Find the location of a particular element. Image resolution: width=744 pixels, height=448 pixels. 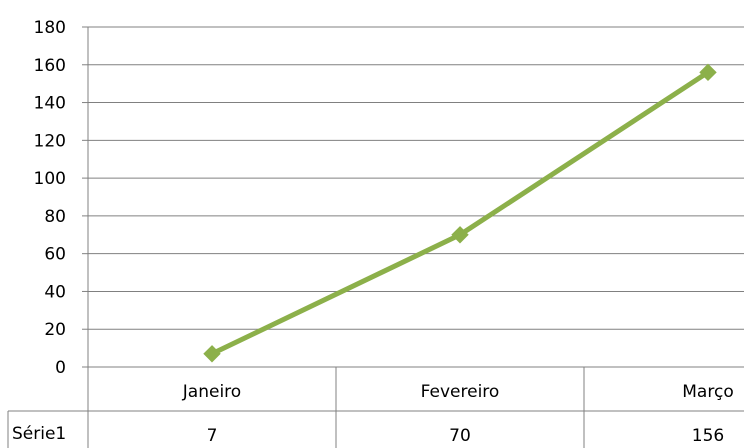

x-category-label: Março is located at coordinates (707, 392).